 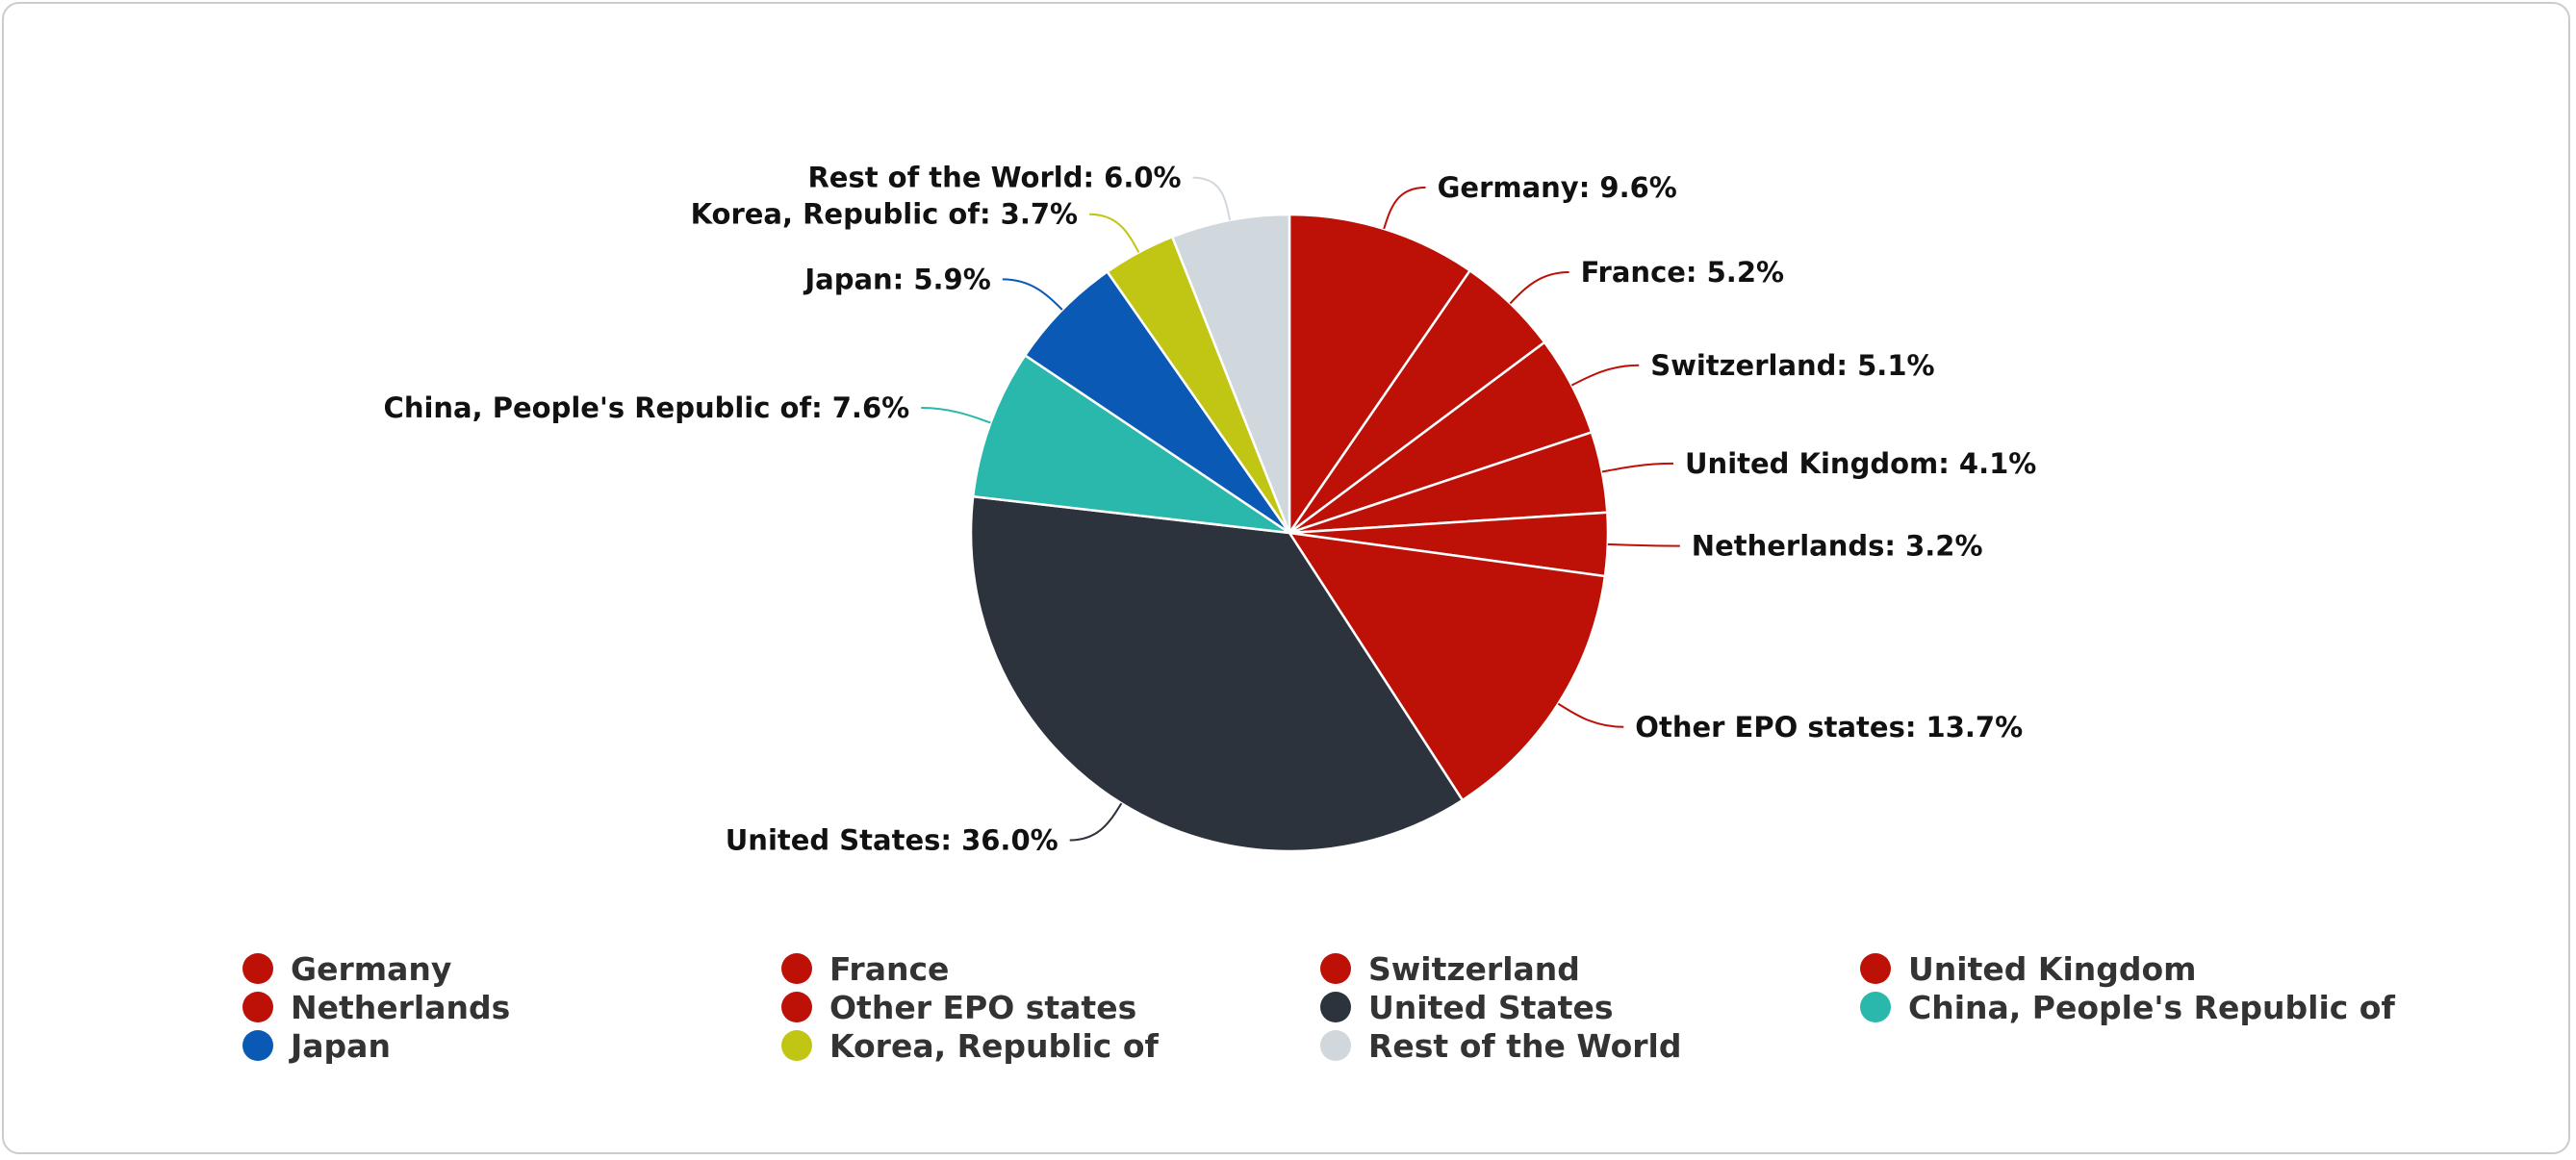 I want to click on leader-line-japan, so click(x=1032, y=294).